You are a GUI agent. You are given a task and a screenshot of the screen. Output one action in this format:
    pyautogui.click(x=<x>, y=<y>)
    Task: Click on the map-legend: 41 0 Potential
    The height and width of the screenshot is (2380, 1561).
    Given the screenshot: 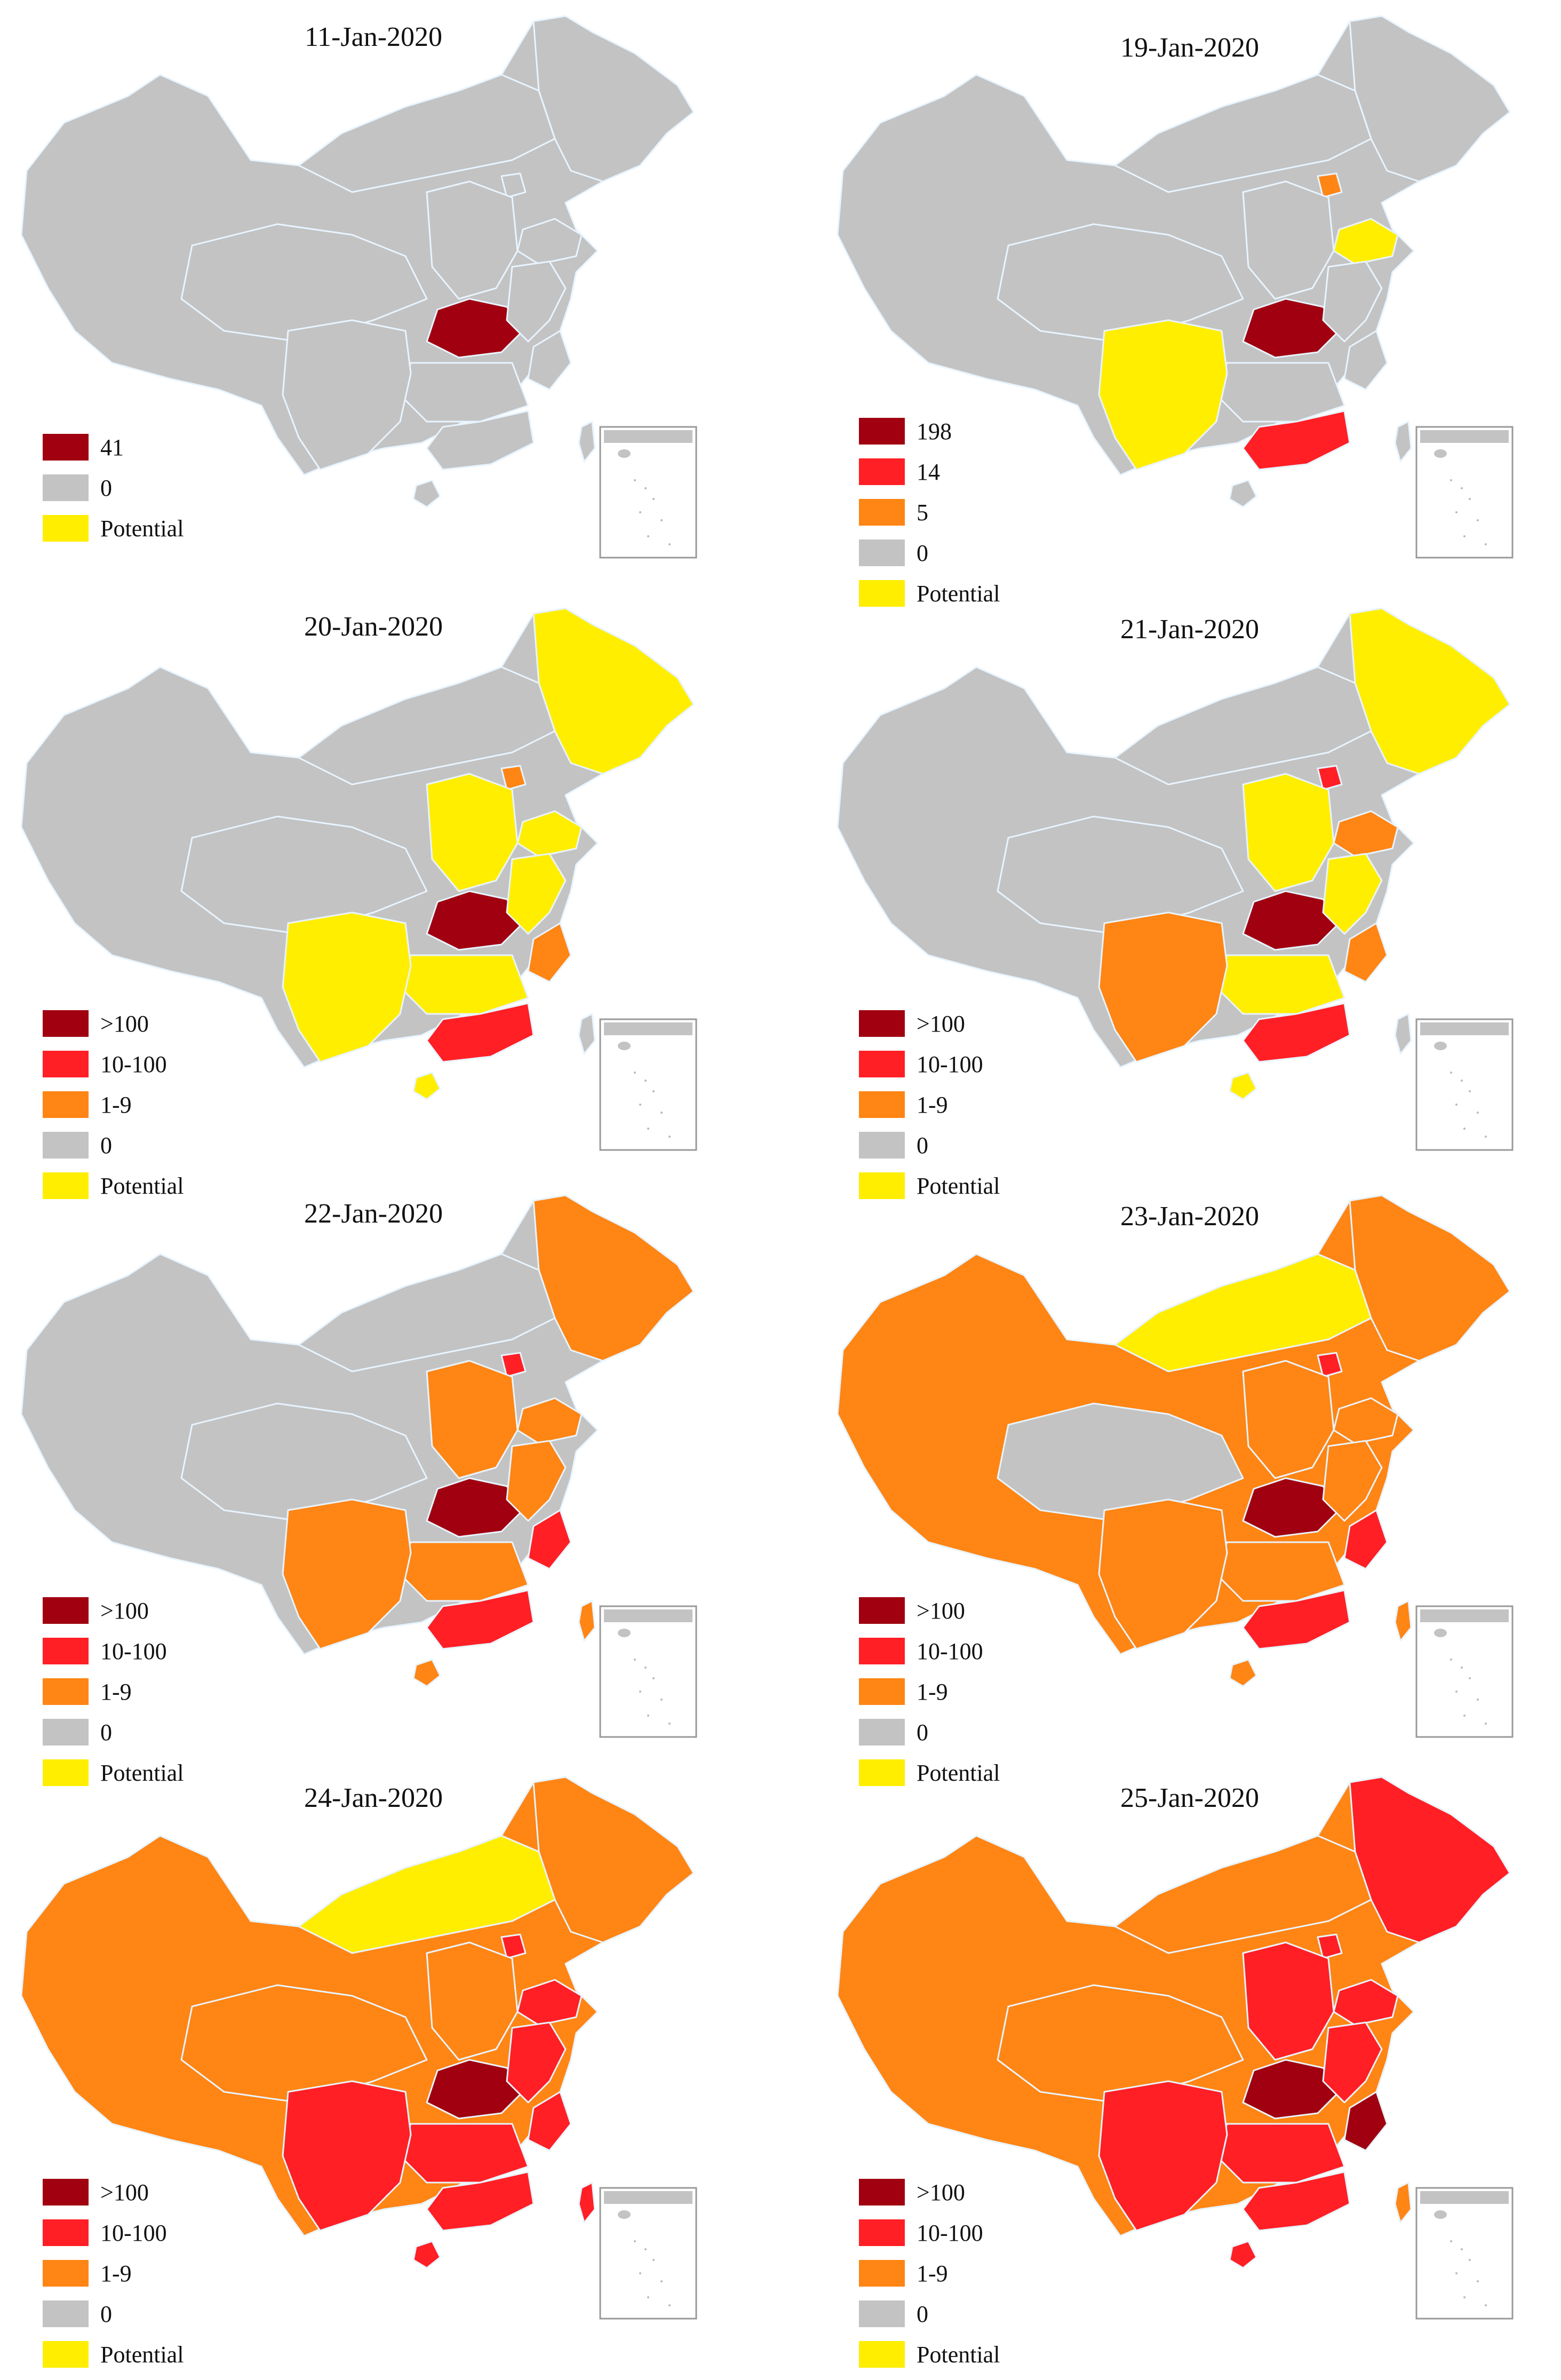 What is the action you would take?
    pyautogui.click(x=113, y=488)
    